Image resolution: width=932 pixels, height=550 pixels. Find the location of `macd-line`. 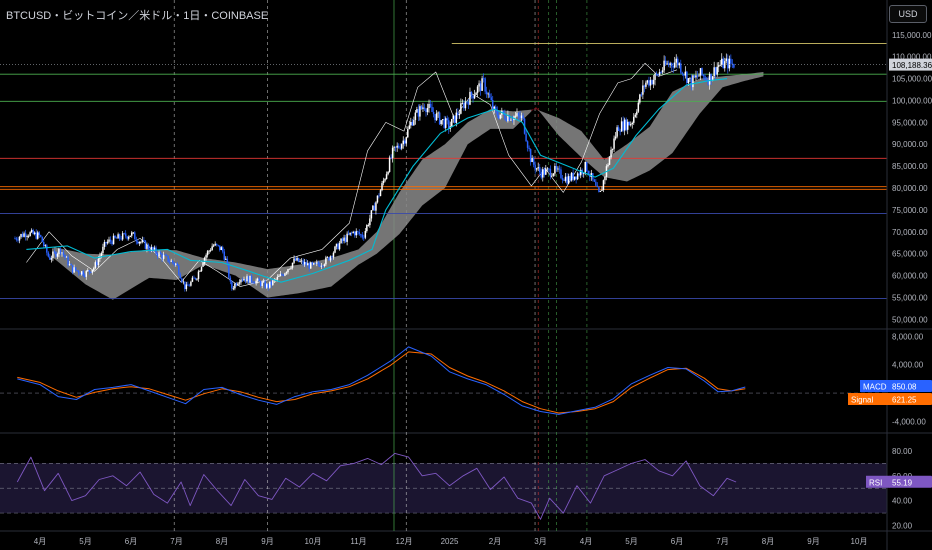

macd-line is located at coordinates (381, 380).